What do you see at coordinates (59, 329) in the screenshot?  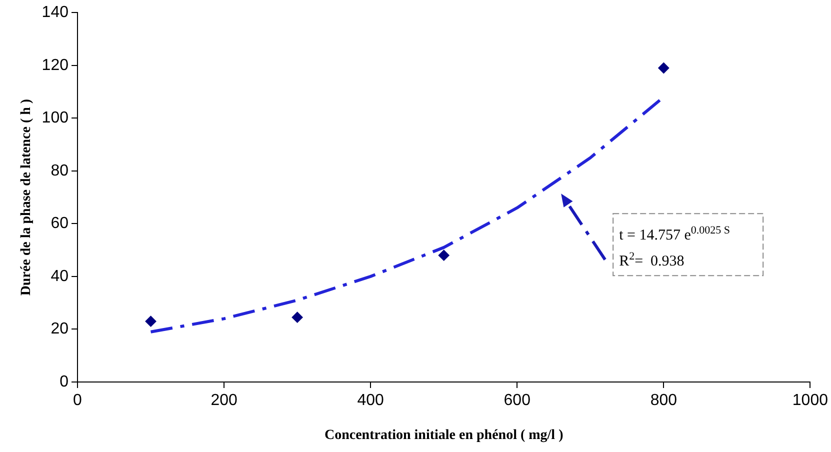 I see `y-tick-label: 20` at bounding box center [59, 329].